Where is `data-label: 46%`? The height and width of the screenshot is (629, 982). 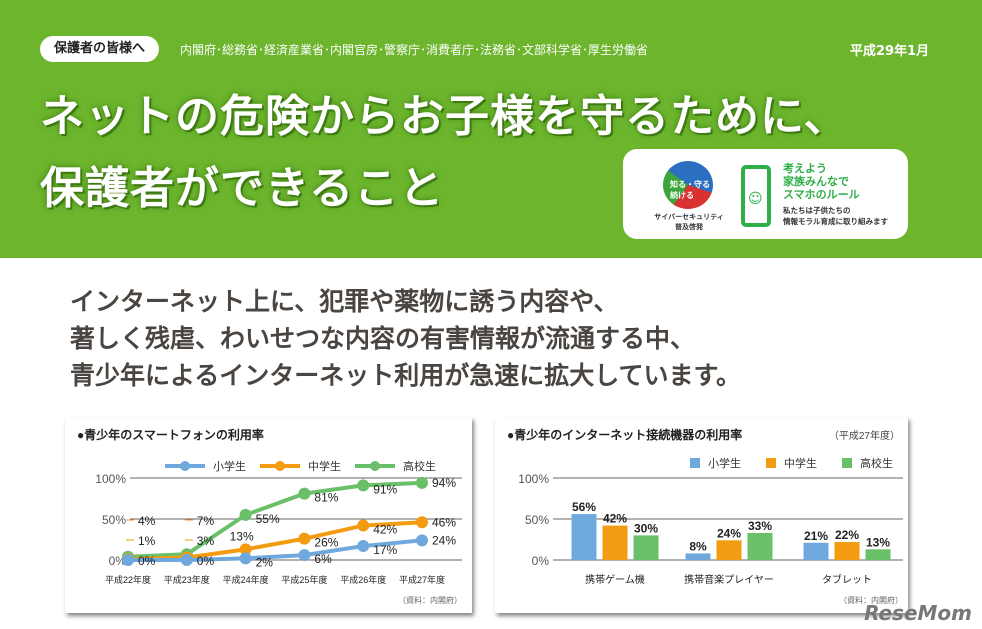
data-label: 46% is located at coordinates (444, 522).